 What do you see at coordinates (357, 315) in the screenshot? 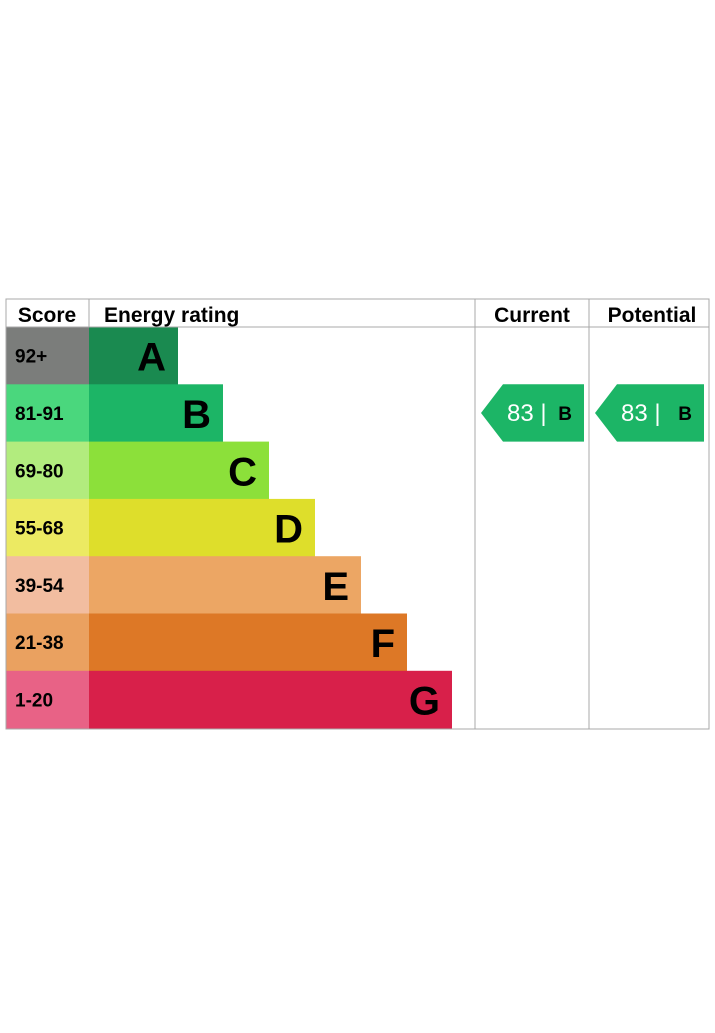
I see `header-row: Score Energy rating Current Potential` at bounding box center [357, 315].